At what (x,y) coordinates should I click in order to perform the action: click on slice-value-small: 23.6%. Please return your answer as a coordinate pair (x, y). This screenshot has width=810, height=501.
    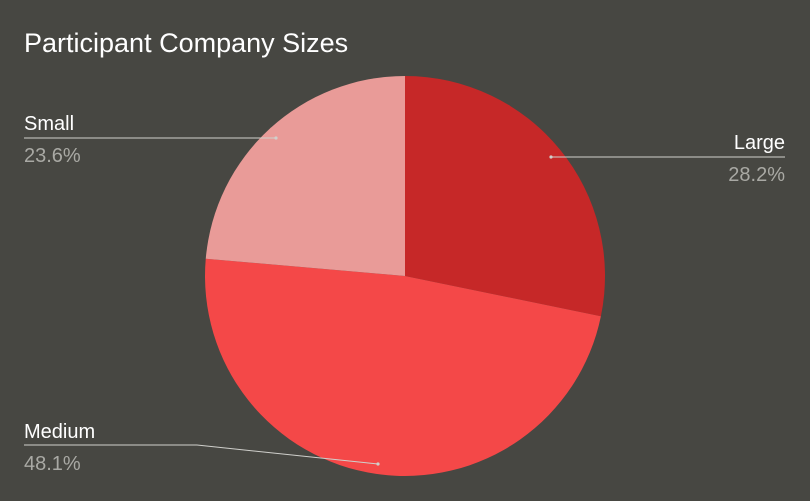
    Looking at the image, I should click on (52, 156).